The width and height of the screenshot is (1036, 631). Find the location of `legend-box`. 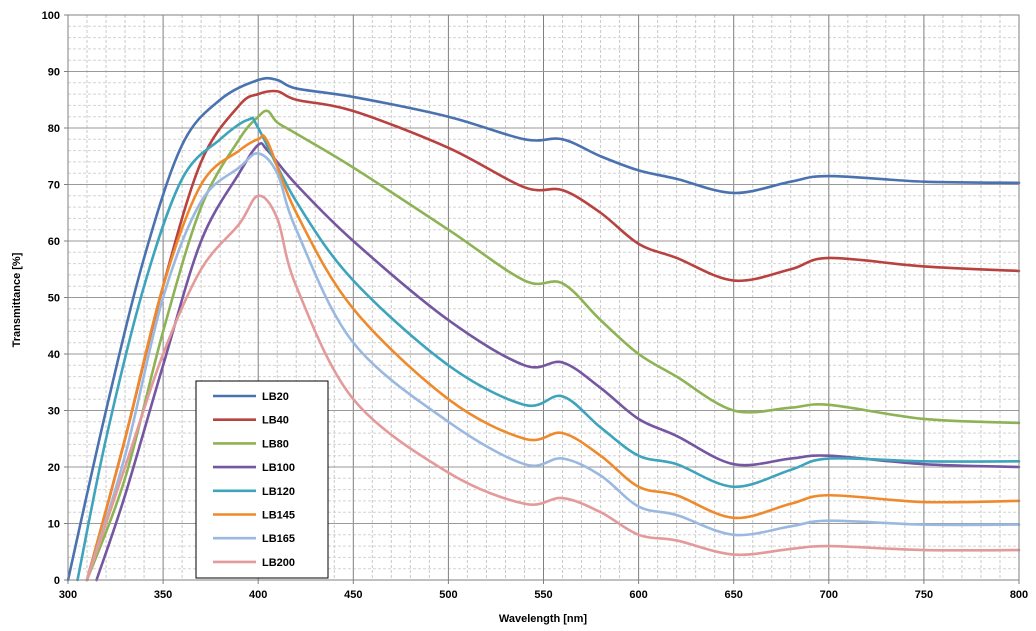

legend-box is located at coordinates (262, 479).